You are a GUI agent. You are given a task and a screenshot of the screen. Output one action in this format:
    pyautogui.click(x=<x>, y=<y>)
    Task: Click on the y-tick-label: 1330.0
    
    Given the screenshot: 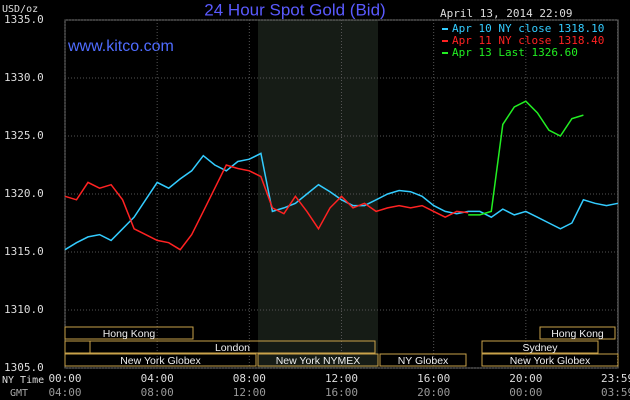 What is the action you would take?
    pyautogui.click(x=24, y=77)
    